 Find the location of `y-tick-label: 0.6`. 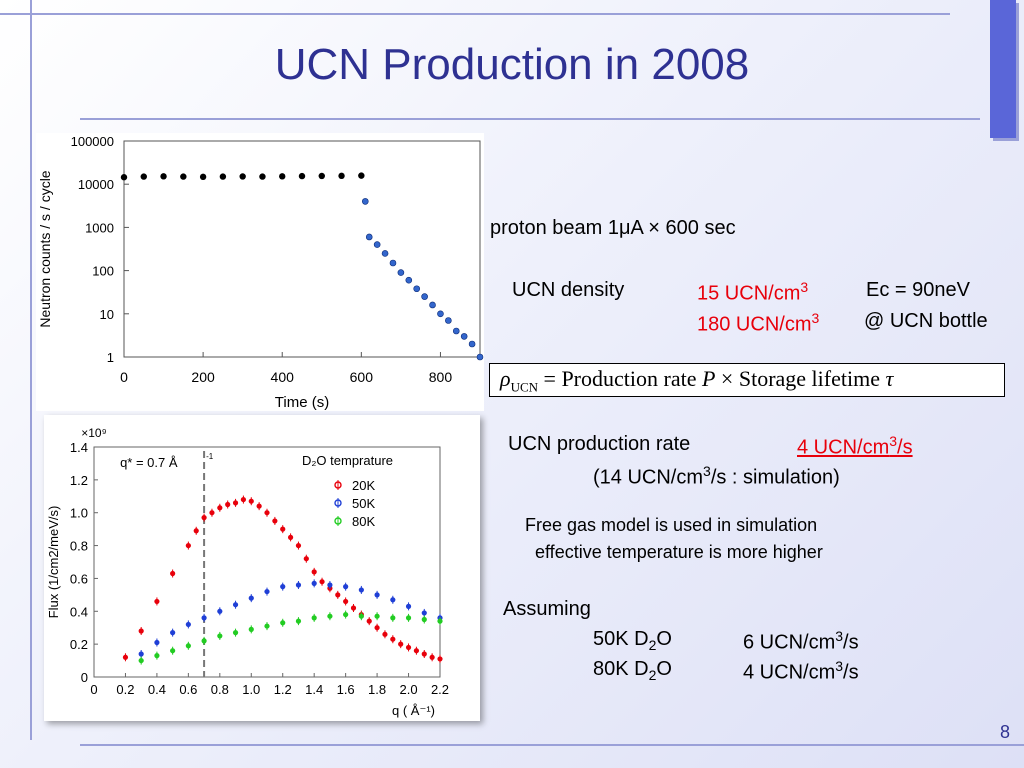

y-tick-label: 0.6 is located at coordinates (79, 578).